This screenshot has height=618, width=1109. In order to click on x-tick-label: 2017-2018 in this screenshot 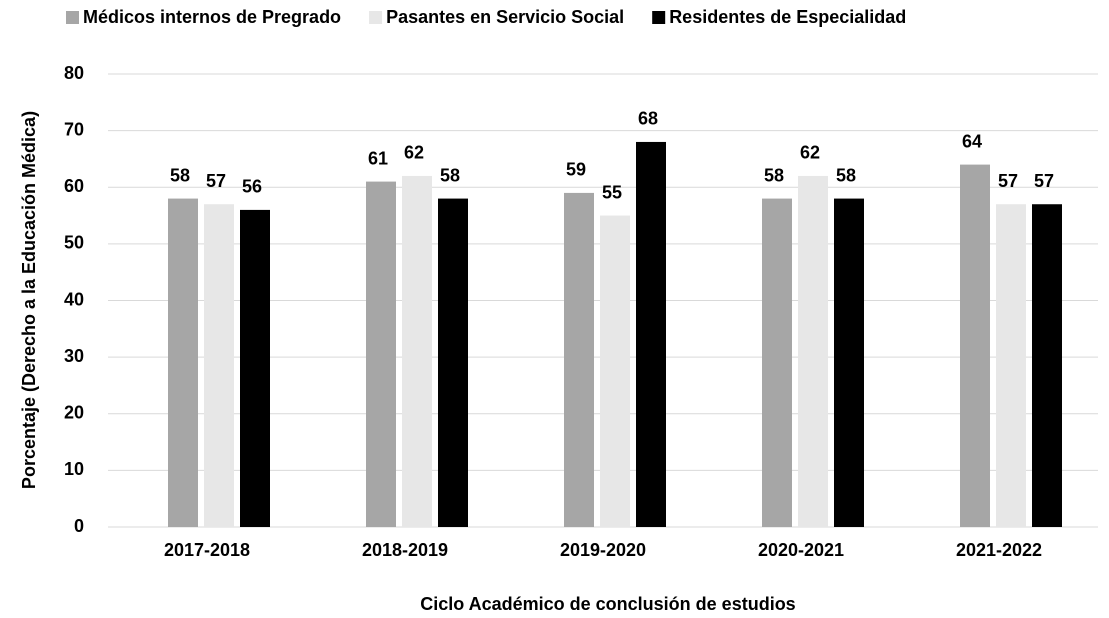, I will do `click(207, 550)`.